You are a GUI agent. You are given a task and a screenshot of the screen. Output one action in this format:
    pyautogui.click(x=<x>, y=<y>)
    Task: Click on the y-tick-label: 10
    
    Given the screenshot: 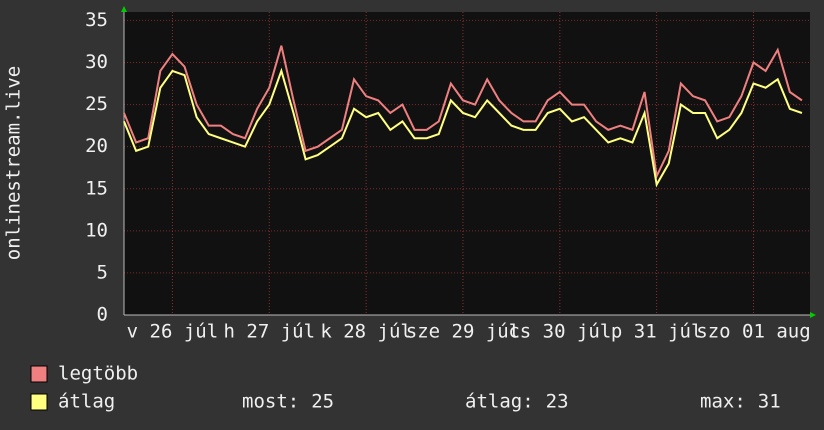 What is the action you would take?
    pyautogui.click(x=96, y=230)
    